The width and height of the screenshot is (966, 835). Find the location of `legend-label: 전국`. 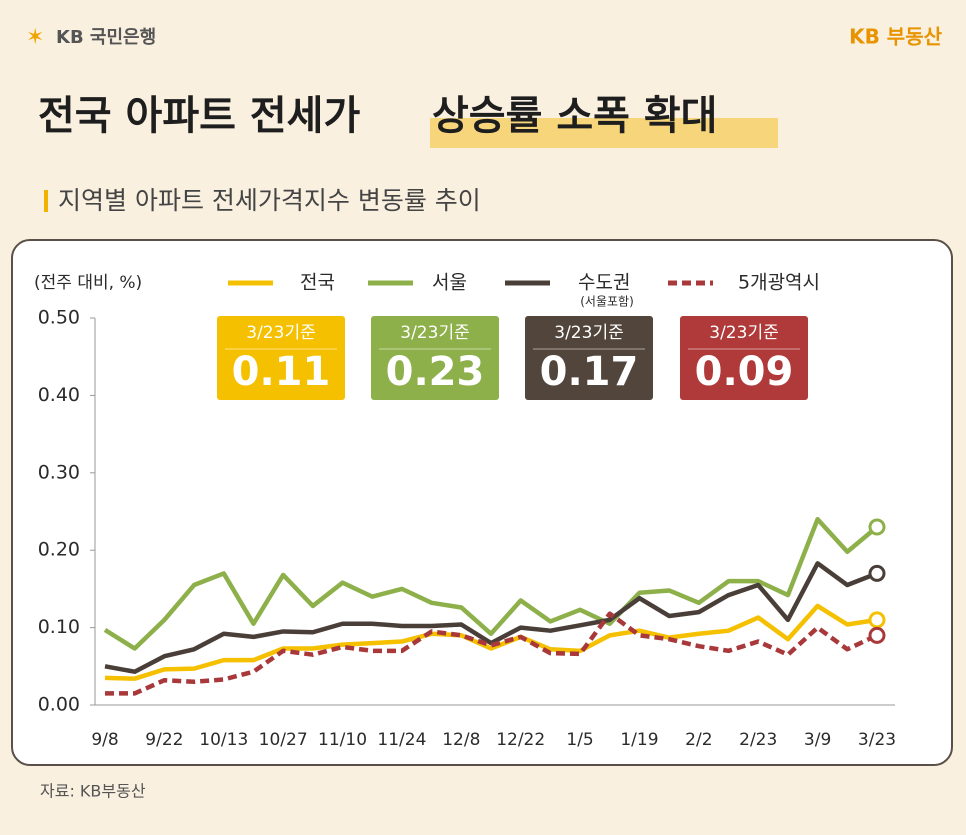

legend-label: 전국 is located at coordinates (317, 283).